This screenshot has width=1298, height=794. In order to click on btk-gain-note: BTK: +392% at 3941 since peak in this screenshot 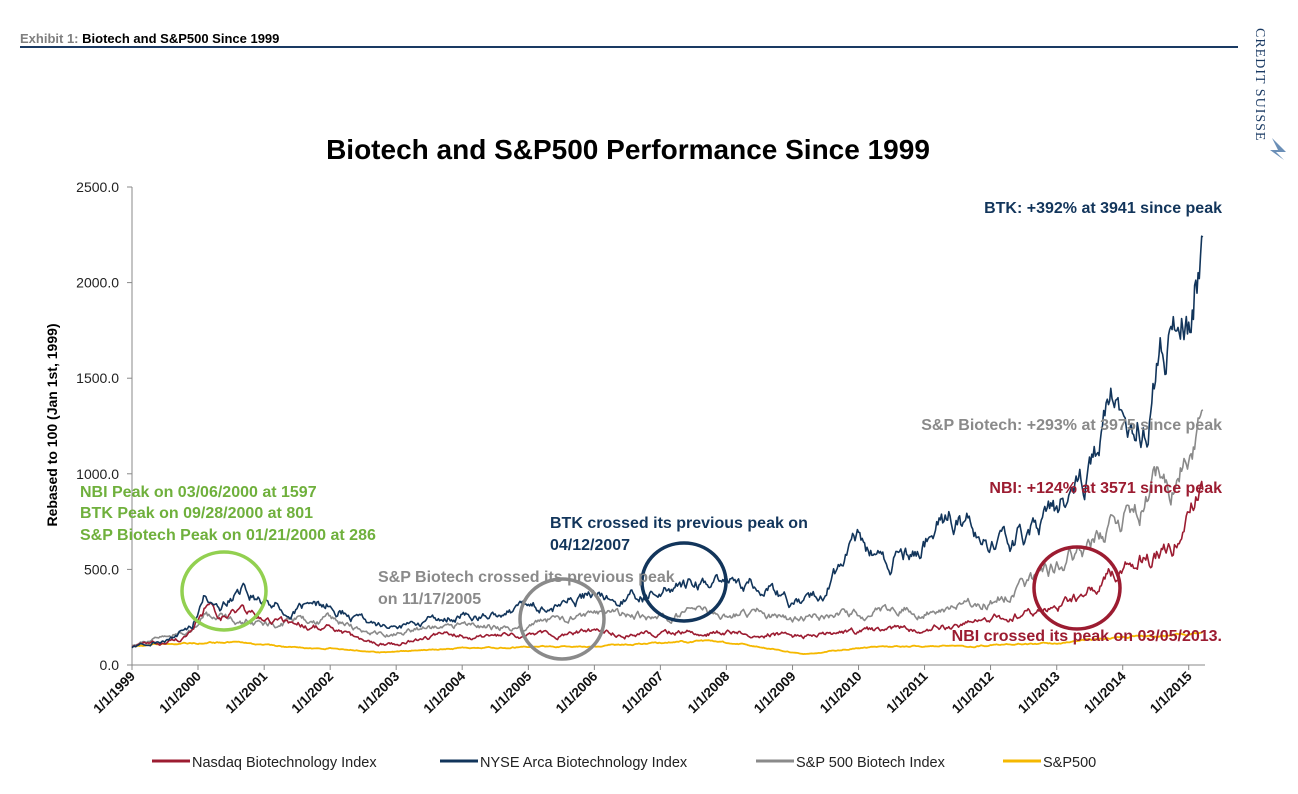, I will do `click(1103, 208)`.